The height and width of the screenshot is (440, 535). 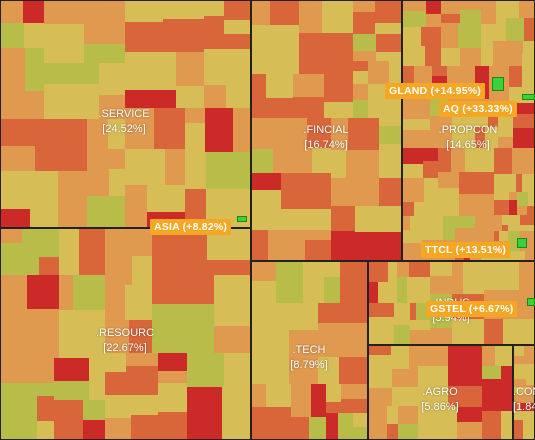 I want to click on sector-tech, so click(x=309, y=350).